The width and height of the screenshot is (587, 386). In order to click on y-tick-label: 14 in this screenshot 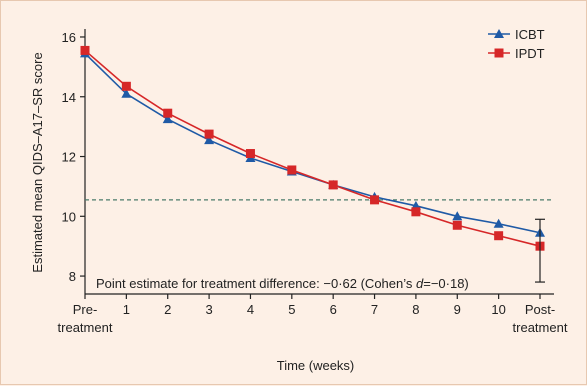, I will do `click(69, 97)`.